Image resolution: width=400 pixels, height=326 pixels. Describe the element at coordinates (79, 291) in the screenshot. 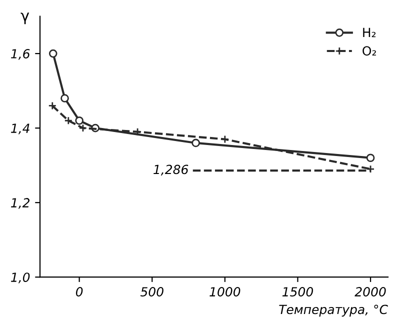

I see `x-tick-label: 0` at that location.